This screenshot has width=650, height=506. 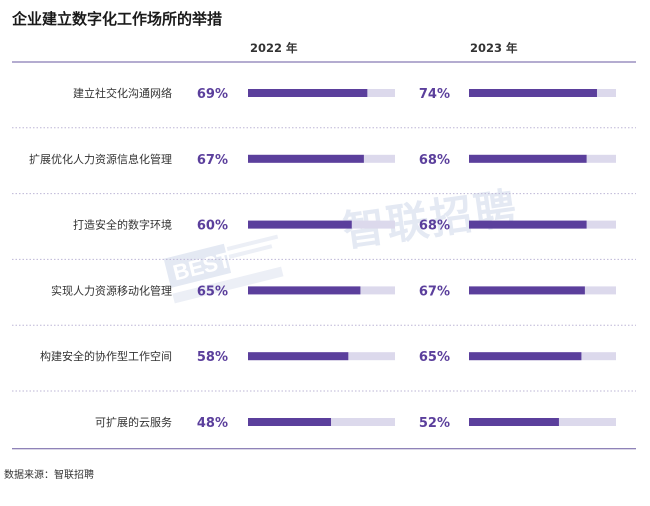 I want to click on chart-title: 企业建立数字化工作场所的举措, so click(x=117, y=19).